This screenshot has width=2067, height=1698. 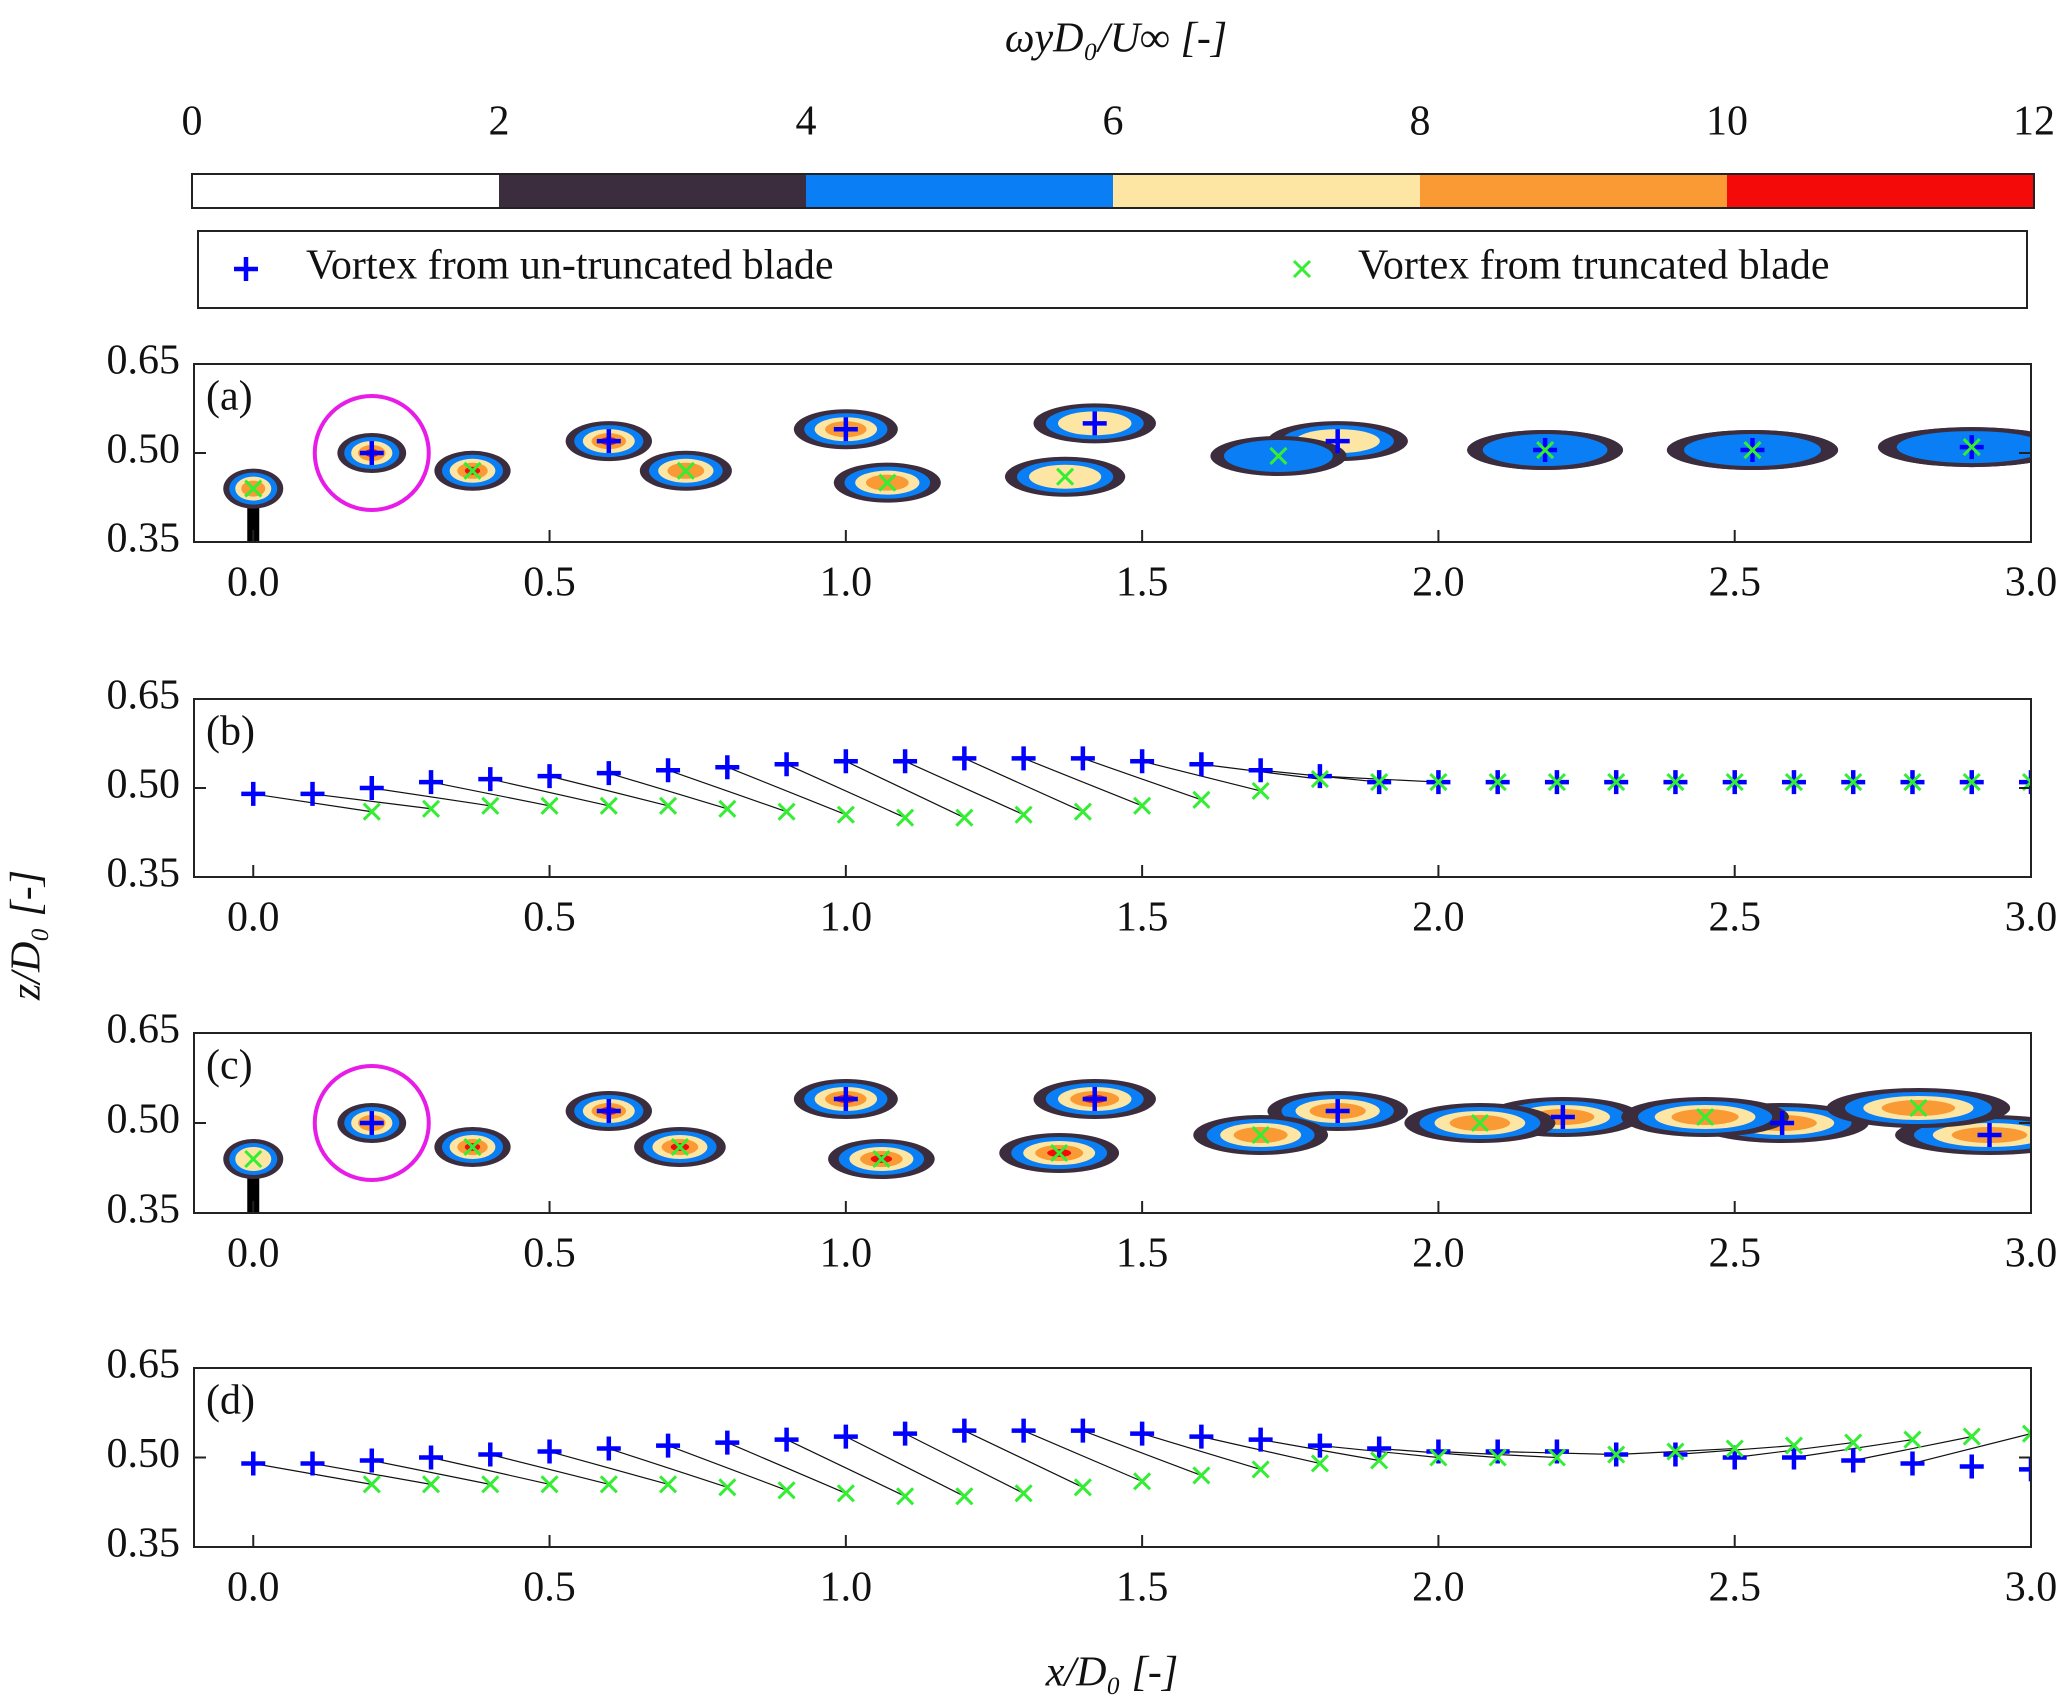 I want to click on x-tick-label: 0.0, so click(x=253, y=1588).